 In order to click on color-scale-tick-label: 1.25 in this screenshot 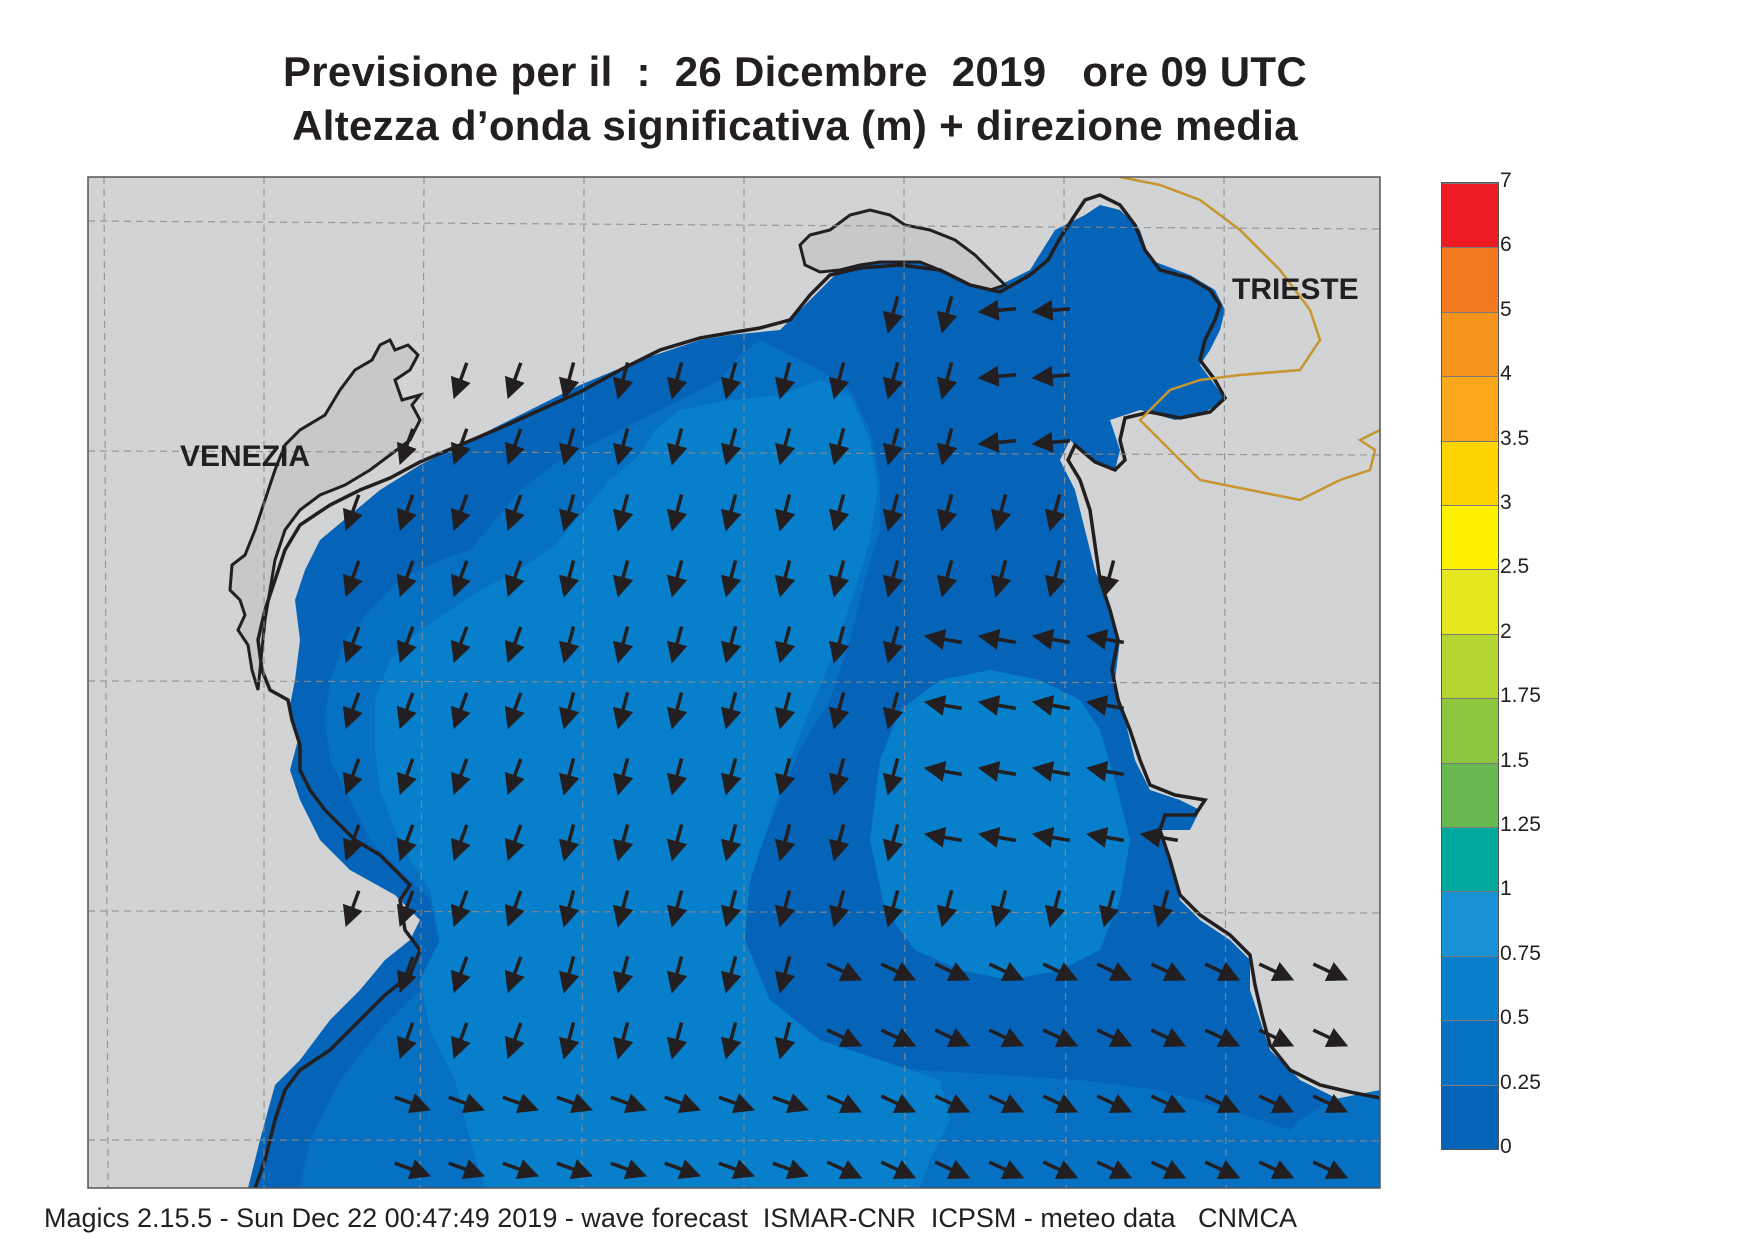, I will do `click(1520, 824)`.